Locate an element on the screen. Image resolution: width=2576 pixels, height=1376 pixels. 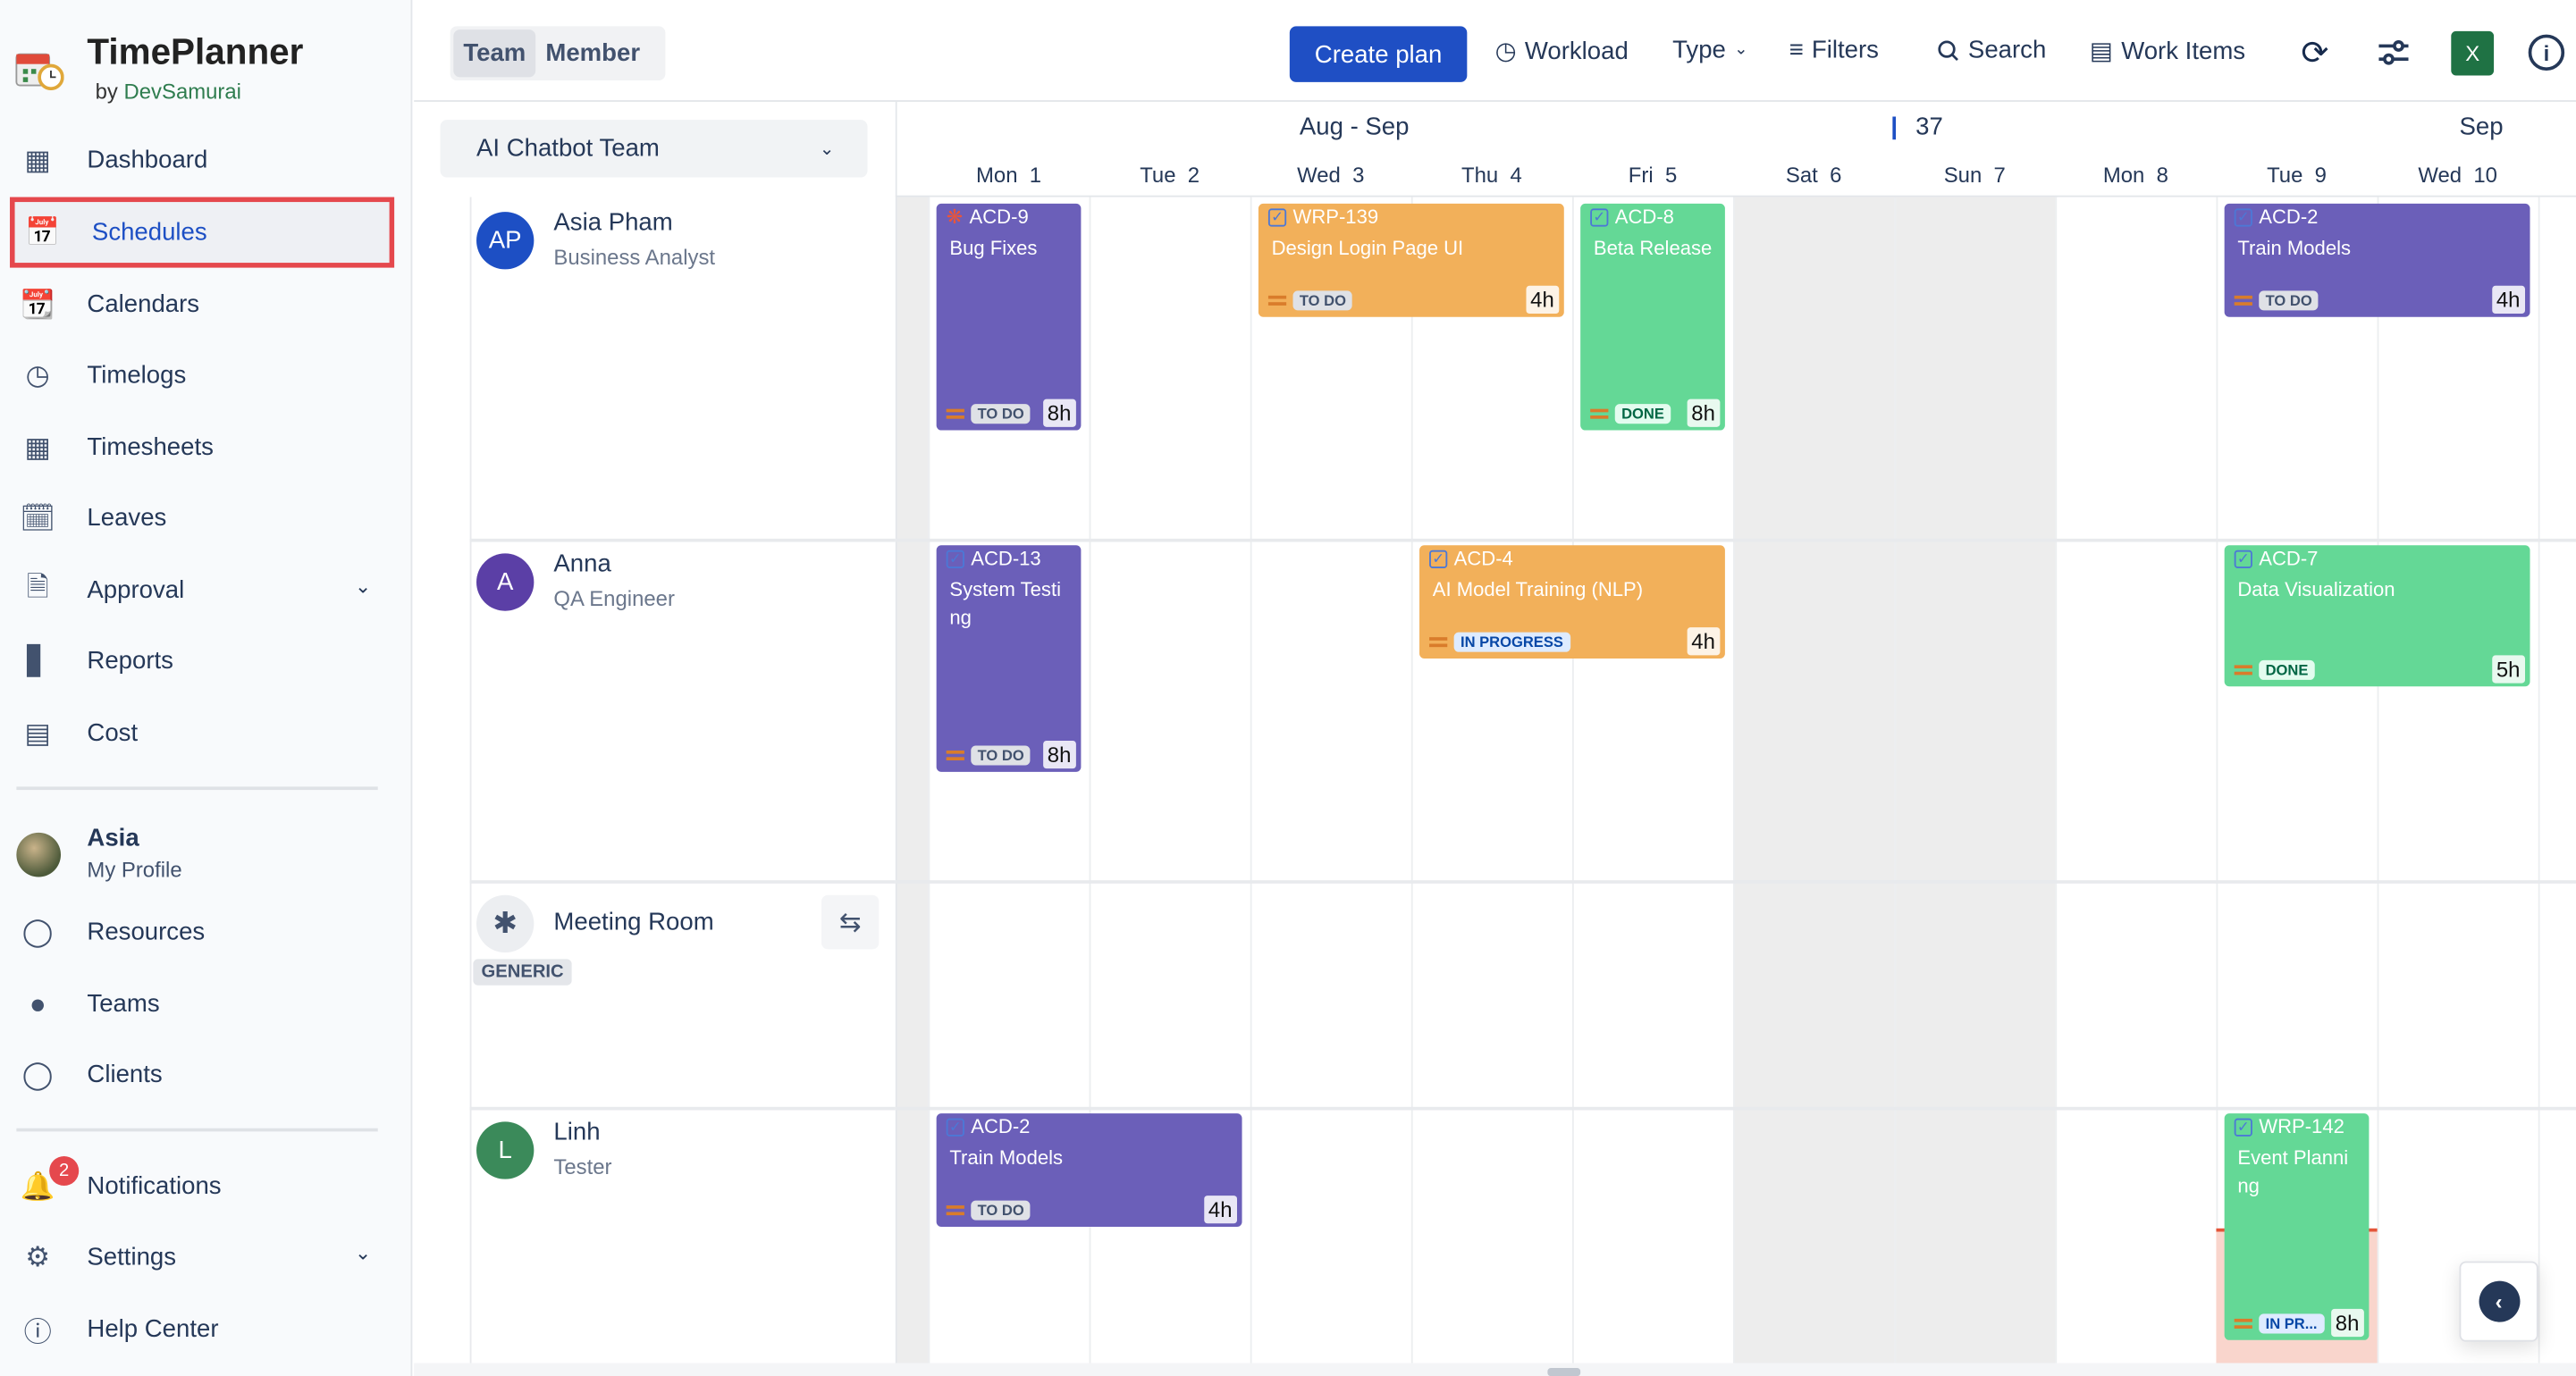
work-items-button: ▤ Work Items is located at coordinates (2168, 50).